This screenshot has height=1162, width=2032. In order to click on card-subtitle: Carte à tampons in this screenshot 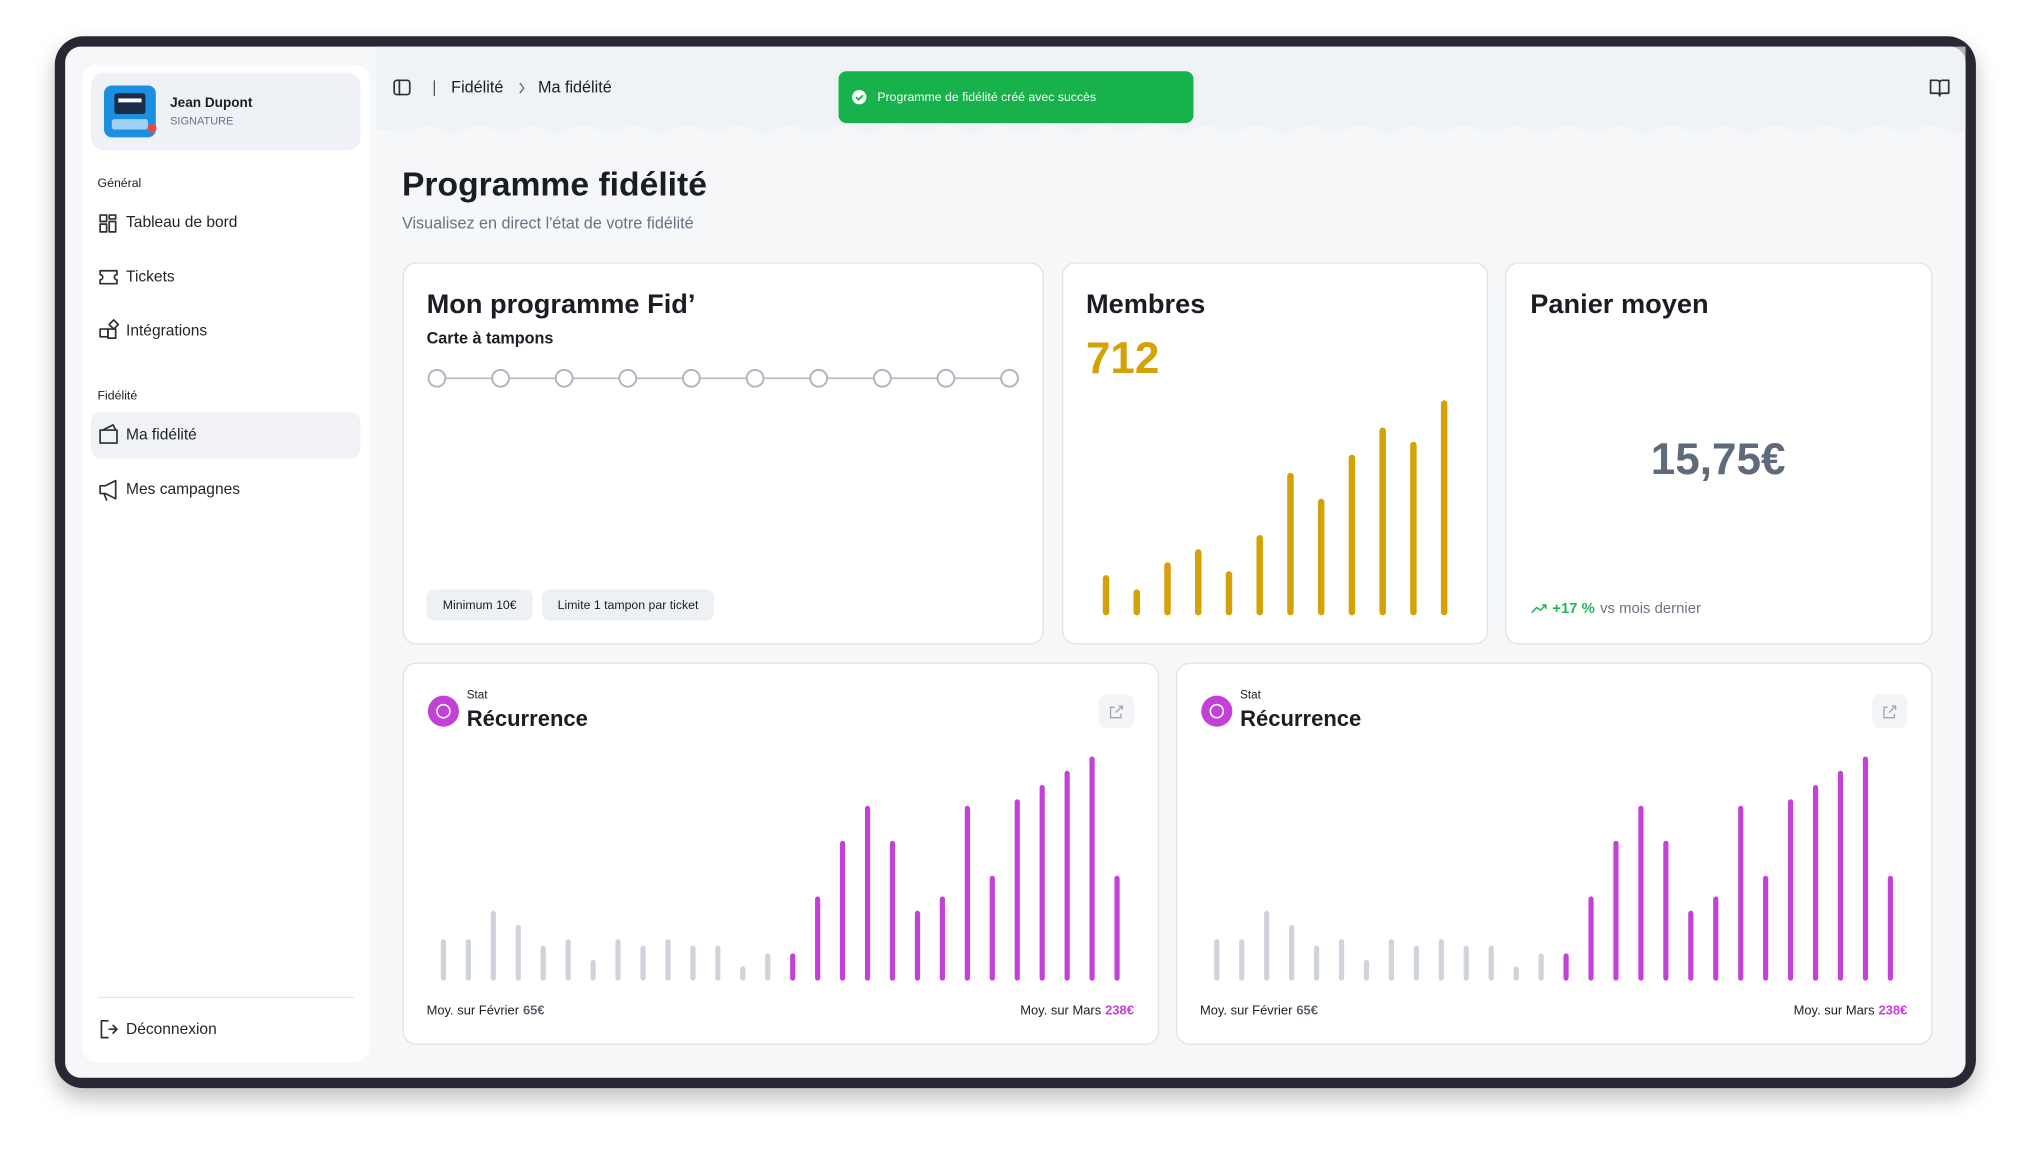, I will do `click(490, 339)`.